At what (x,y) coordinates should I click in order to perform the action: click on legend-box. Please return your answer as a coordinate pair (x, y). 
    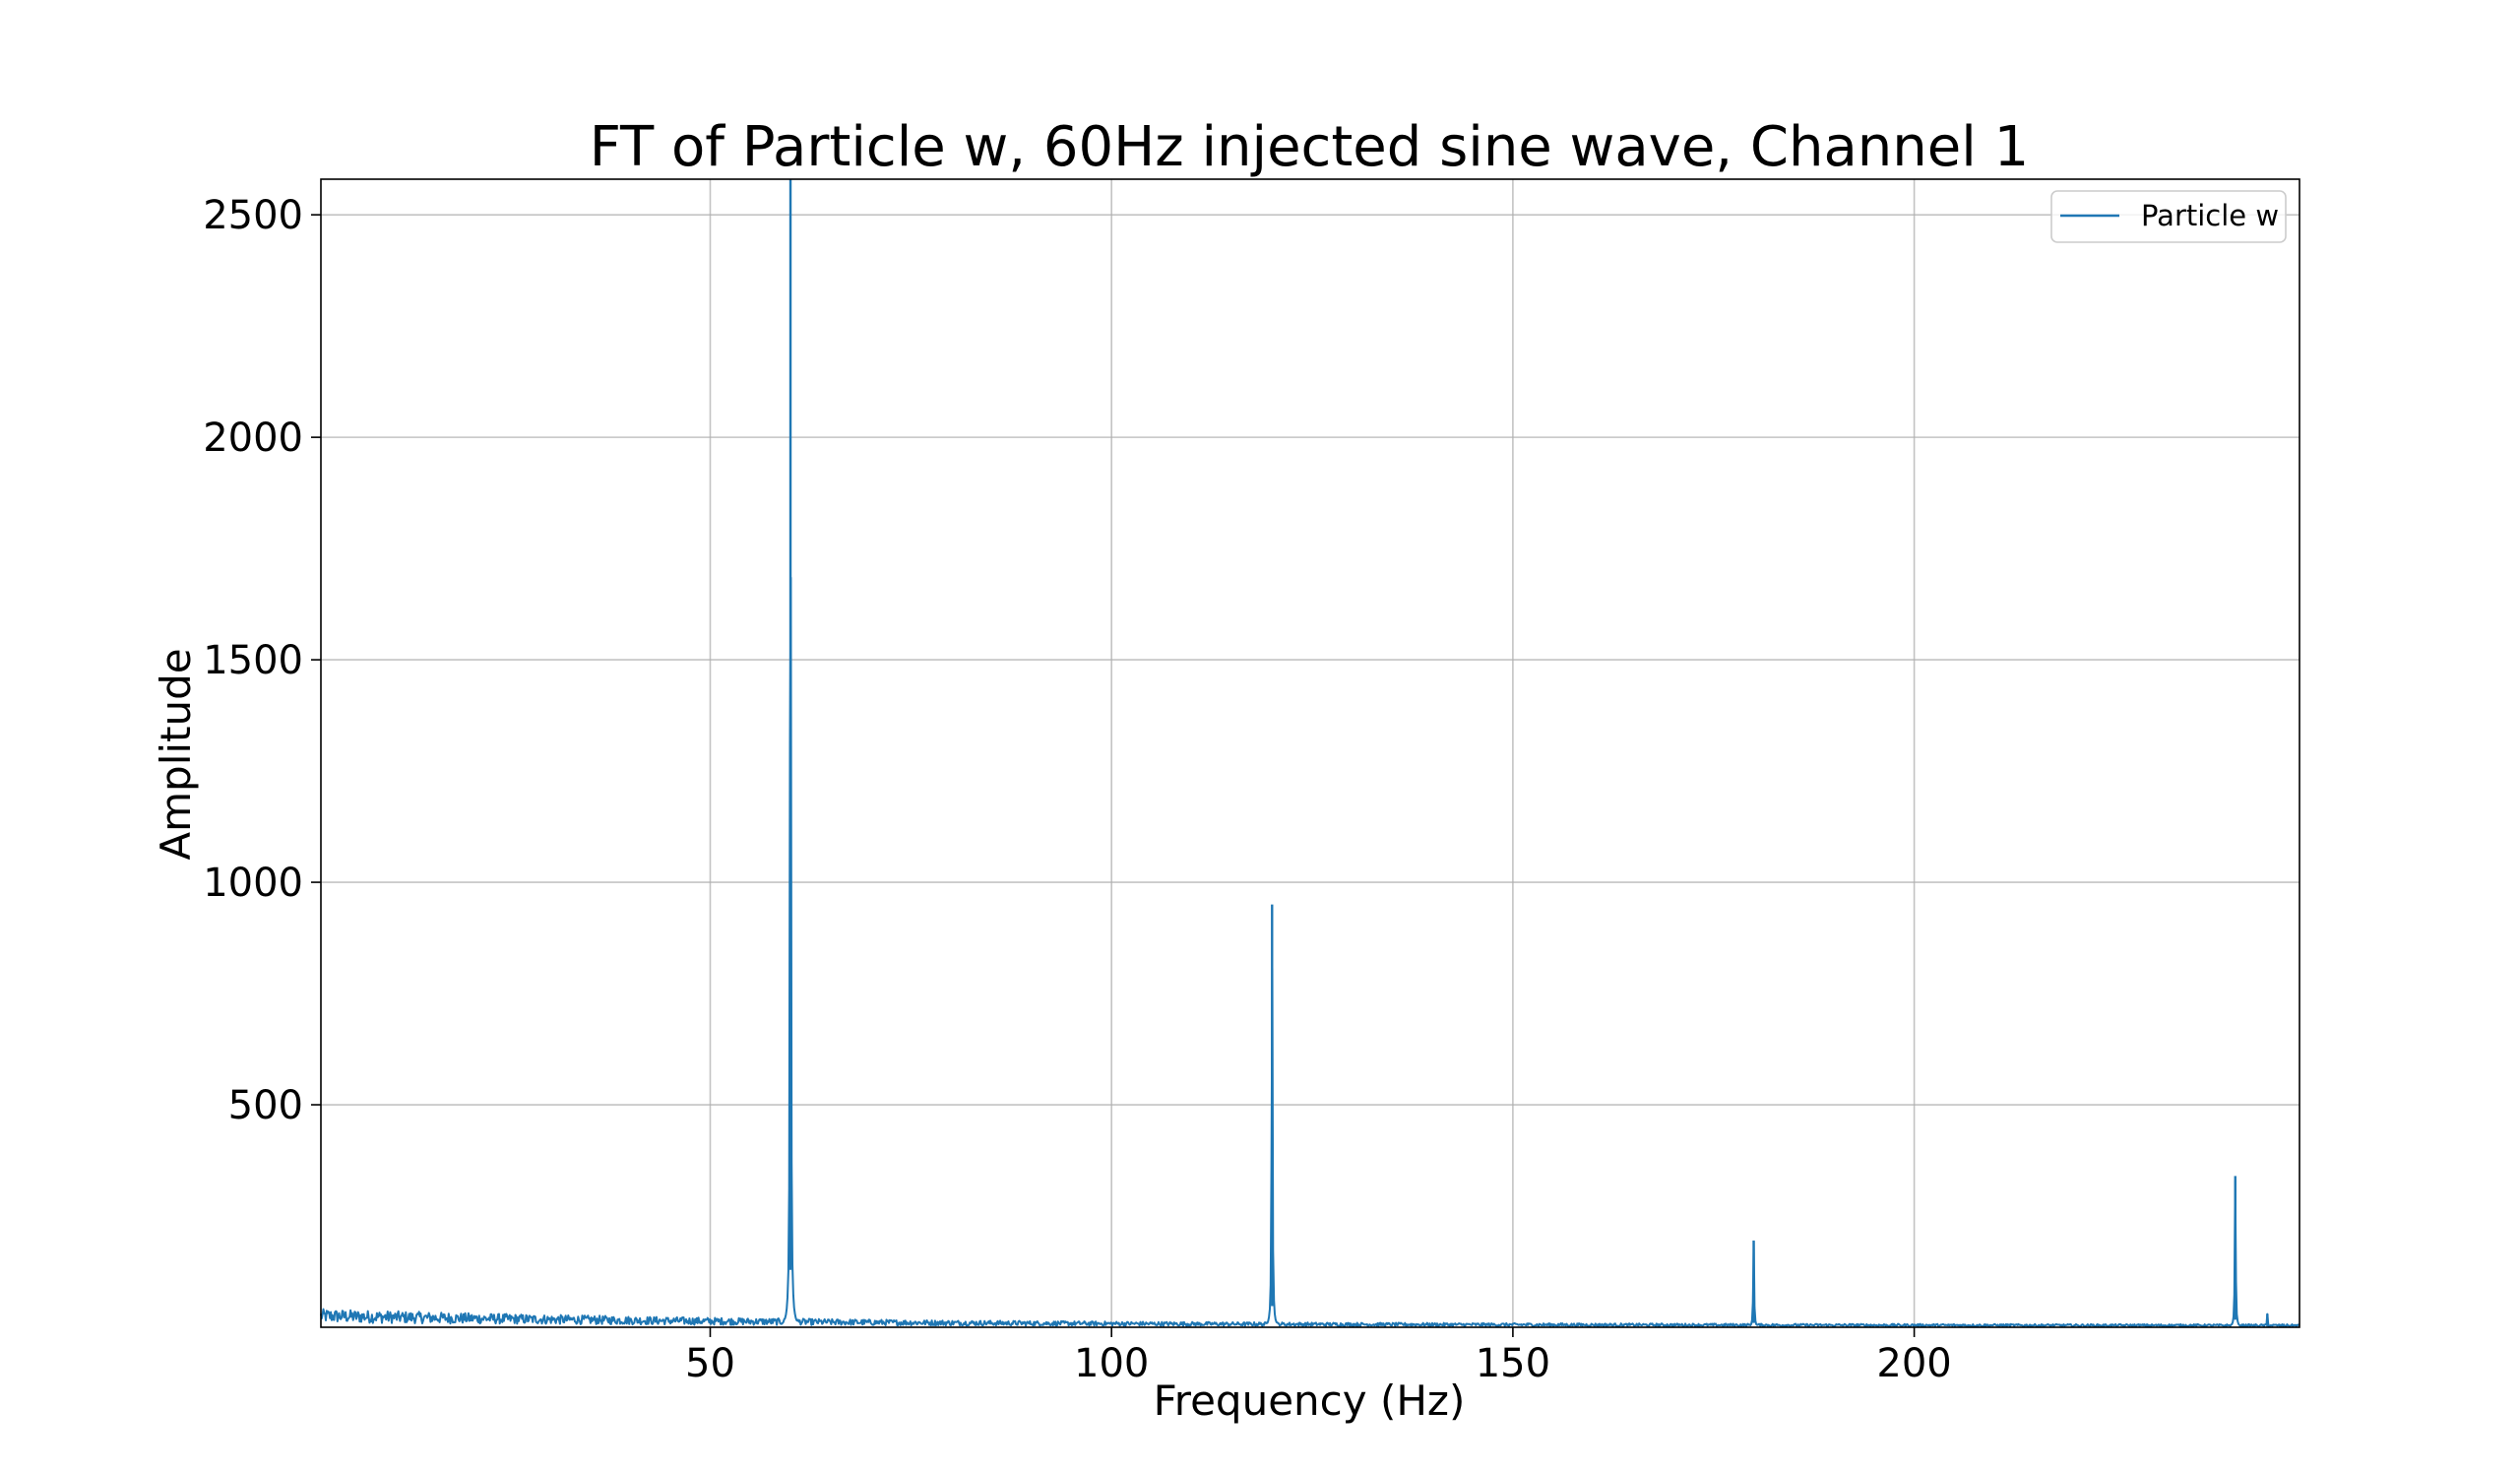
    Looking at the image, I should click on (2168, 216).